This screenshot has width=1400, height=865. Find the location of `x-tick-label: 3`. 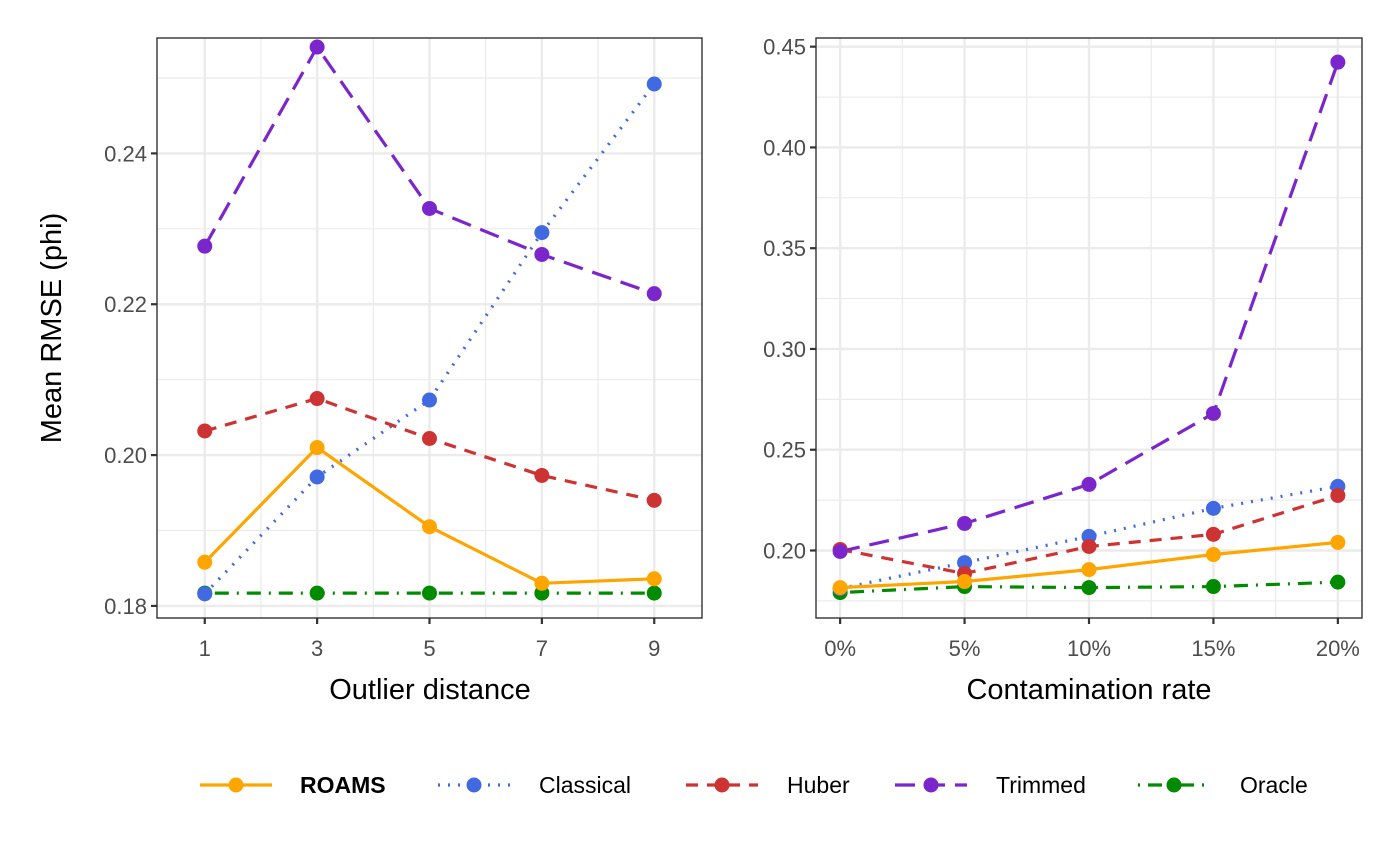

x-tick-label: 3 is located at coordinates (317, 648).